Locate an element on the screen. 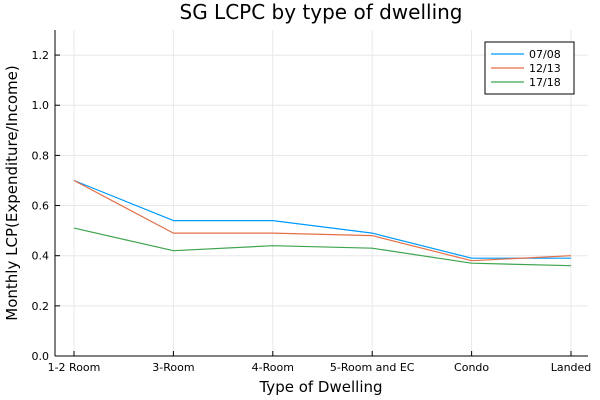 Image resolution: width=600 pixels, height=400 pixels. y-tick-label: 1.2 is located at coordinates (41, 55).